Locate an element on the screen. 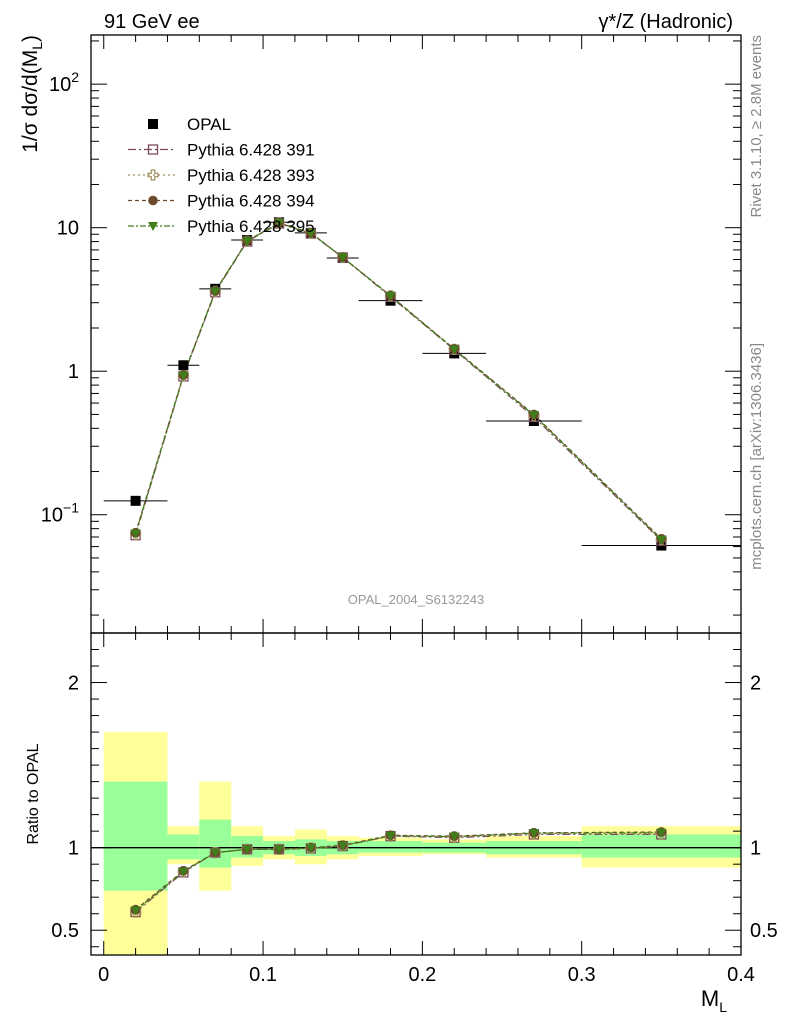 This screenshot has width=786, height=1024. ratio-series-layer is located at coordinates (416, 872).